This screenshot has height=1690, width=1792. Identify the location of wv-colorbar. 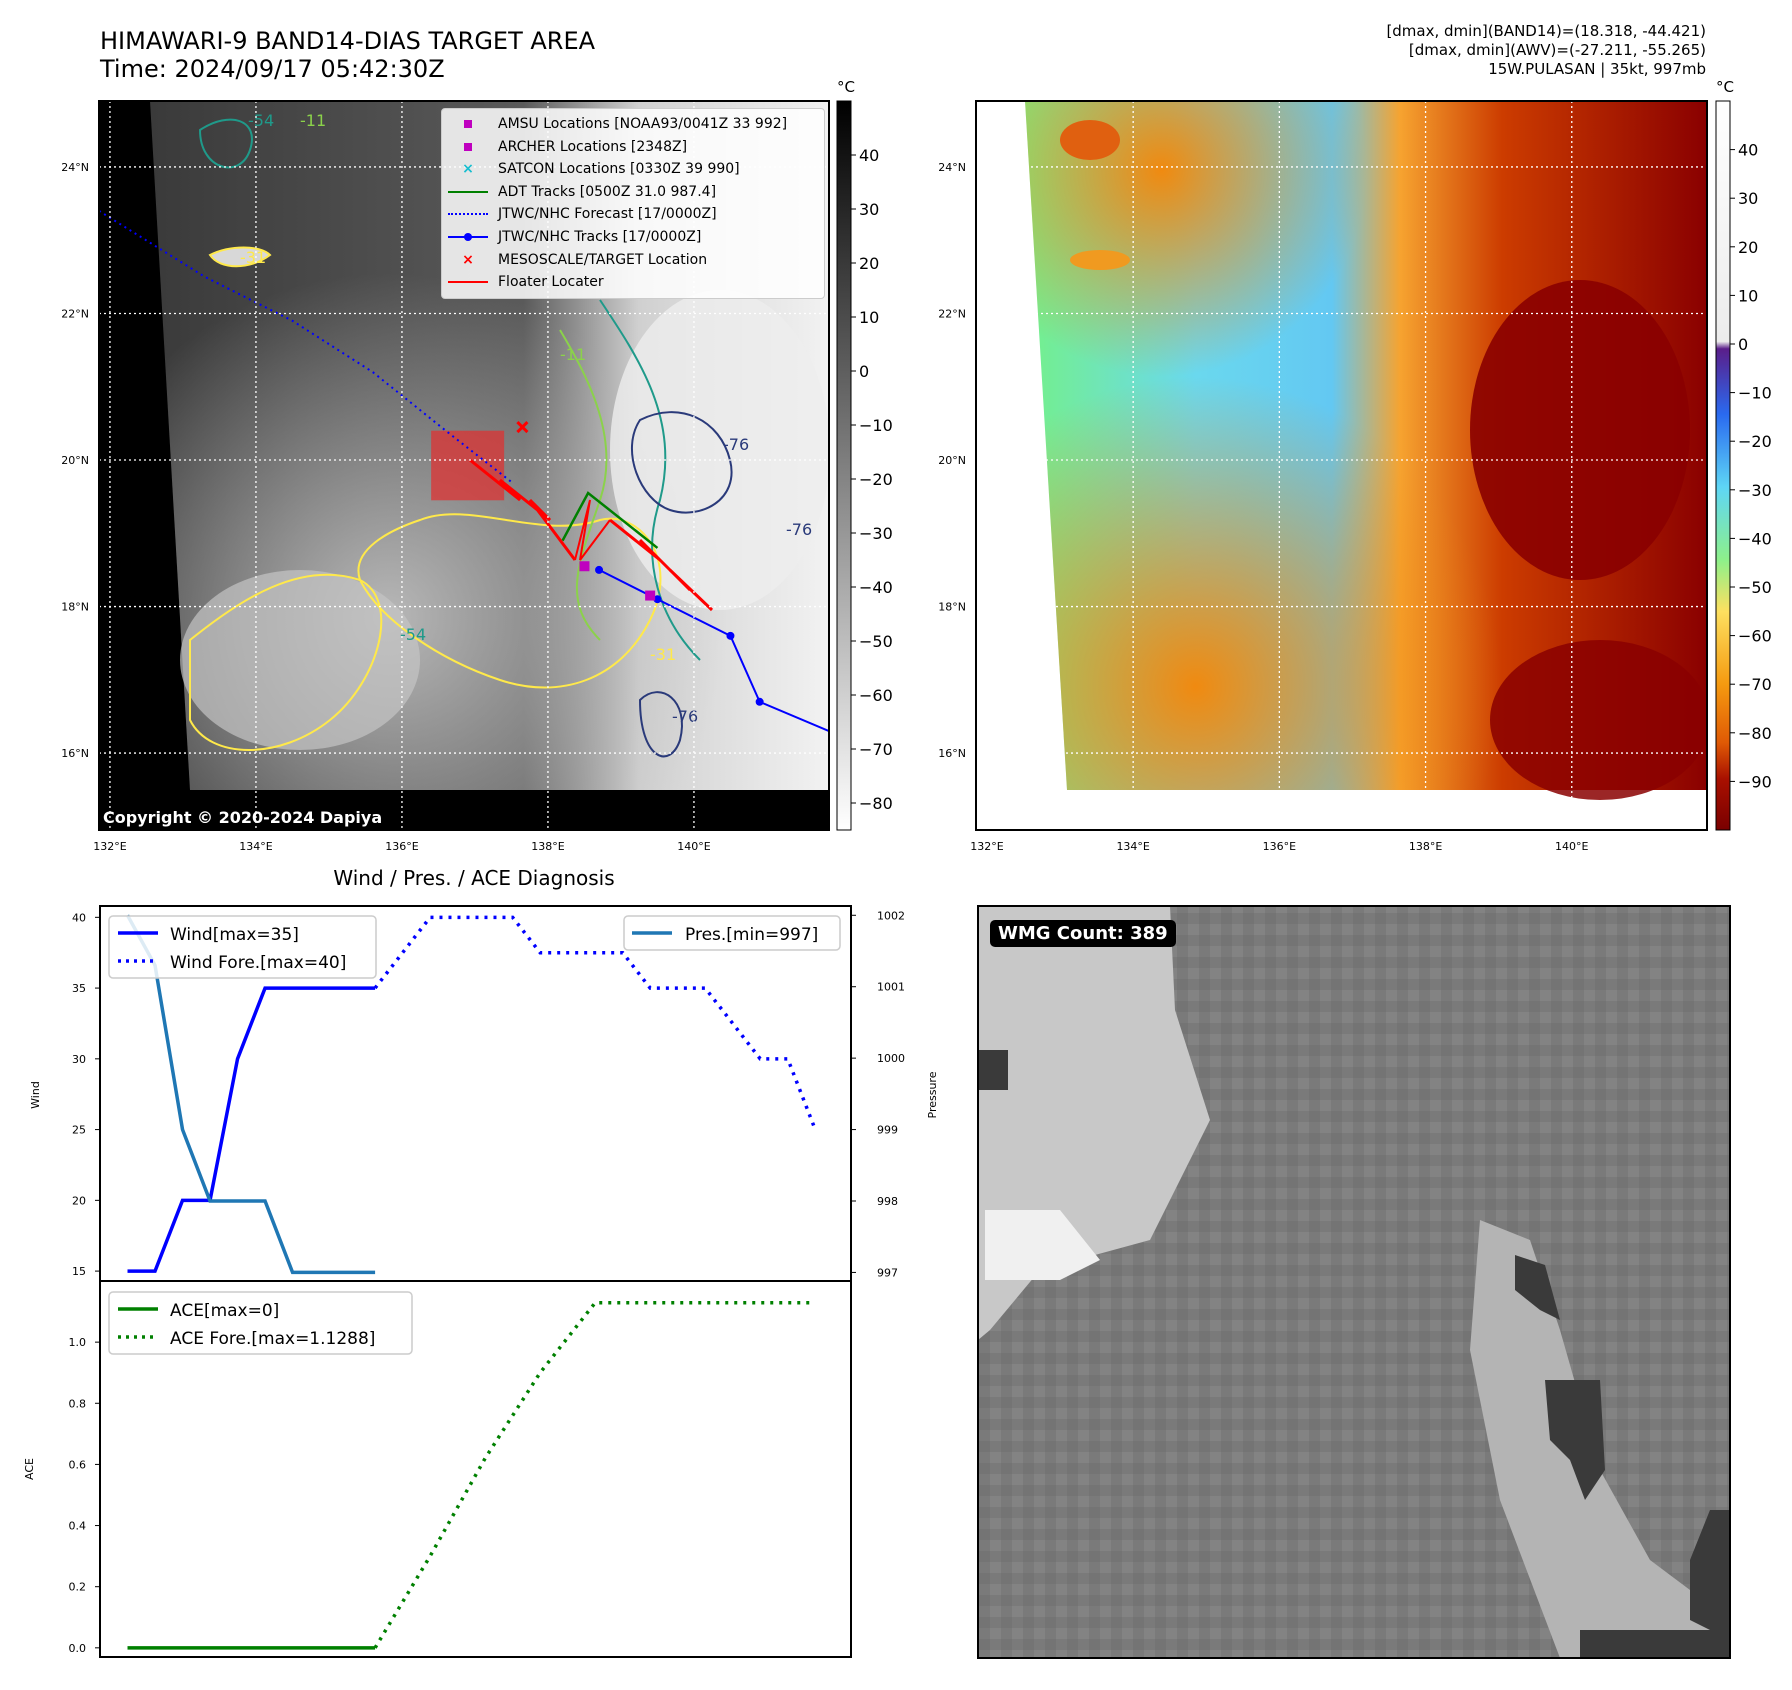
(1723, 465).